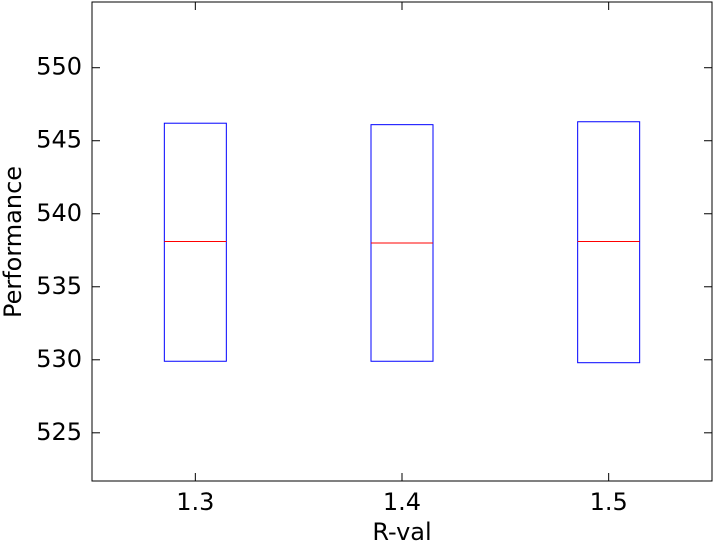 The height and width of the screenshot is (552, 713). Describe the element at coordinates (59, 140) in the screenshot. I see `y-tick-label: 545` at that location.